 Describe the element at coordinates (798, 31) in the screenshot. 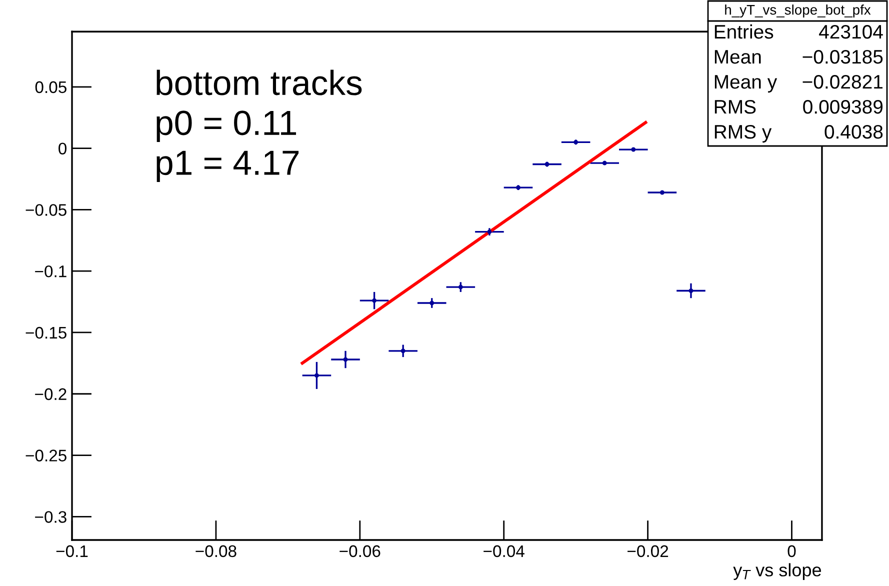

I see `text: Entries 423104` at that location.